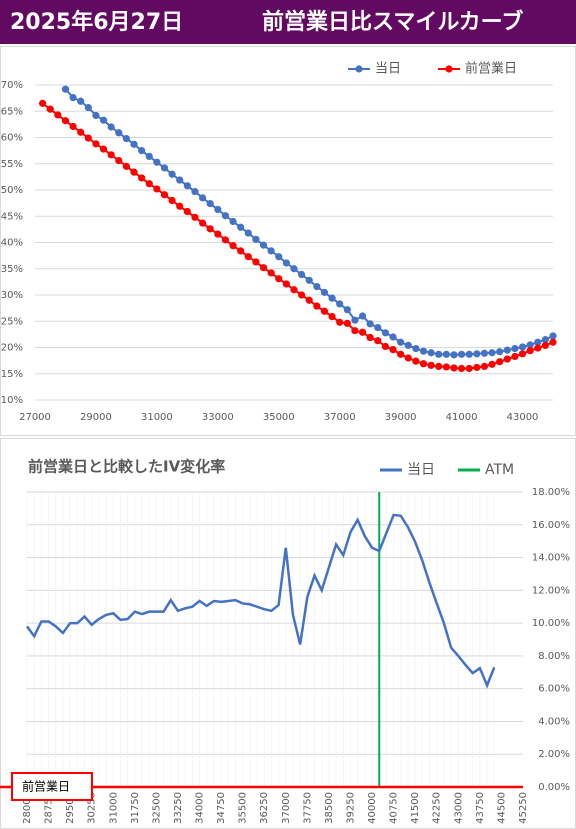  I want to click on y-tick-label: 10%, so click(12, 400).